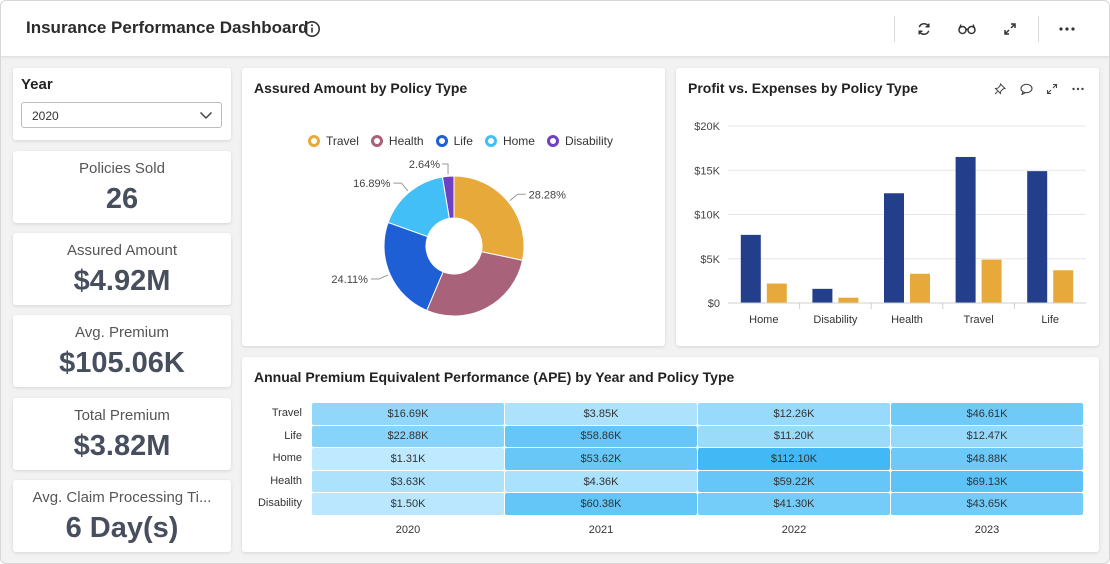 This screenshot has width=1110, height=564. I want to click on donut-legend: Travel Health Life Home Disability, so click(466, 141).